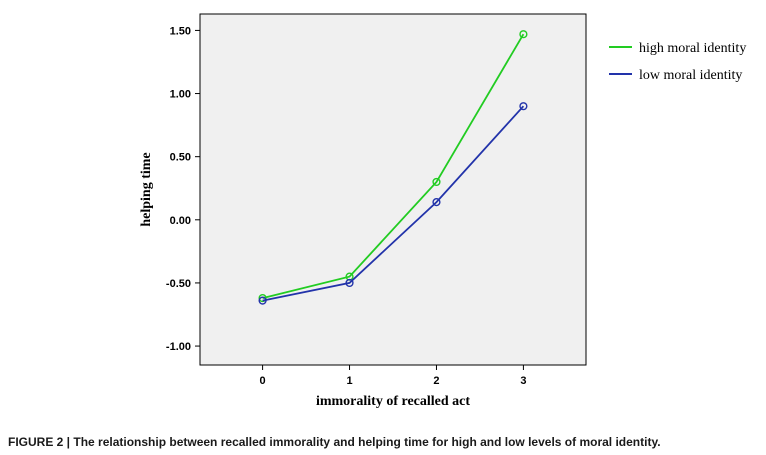  What do you see at coordinates (180, 221) in the screenshot?
I see `y-tick-label: 0.00` at bounding box center [180, 221].